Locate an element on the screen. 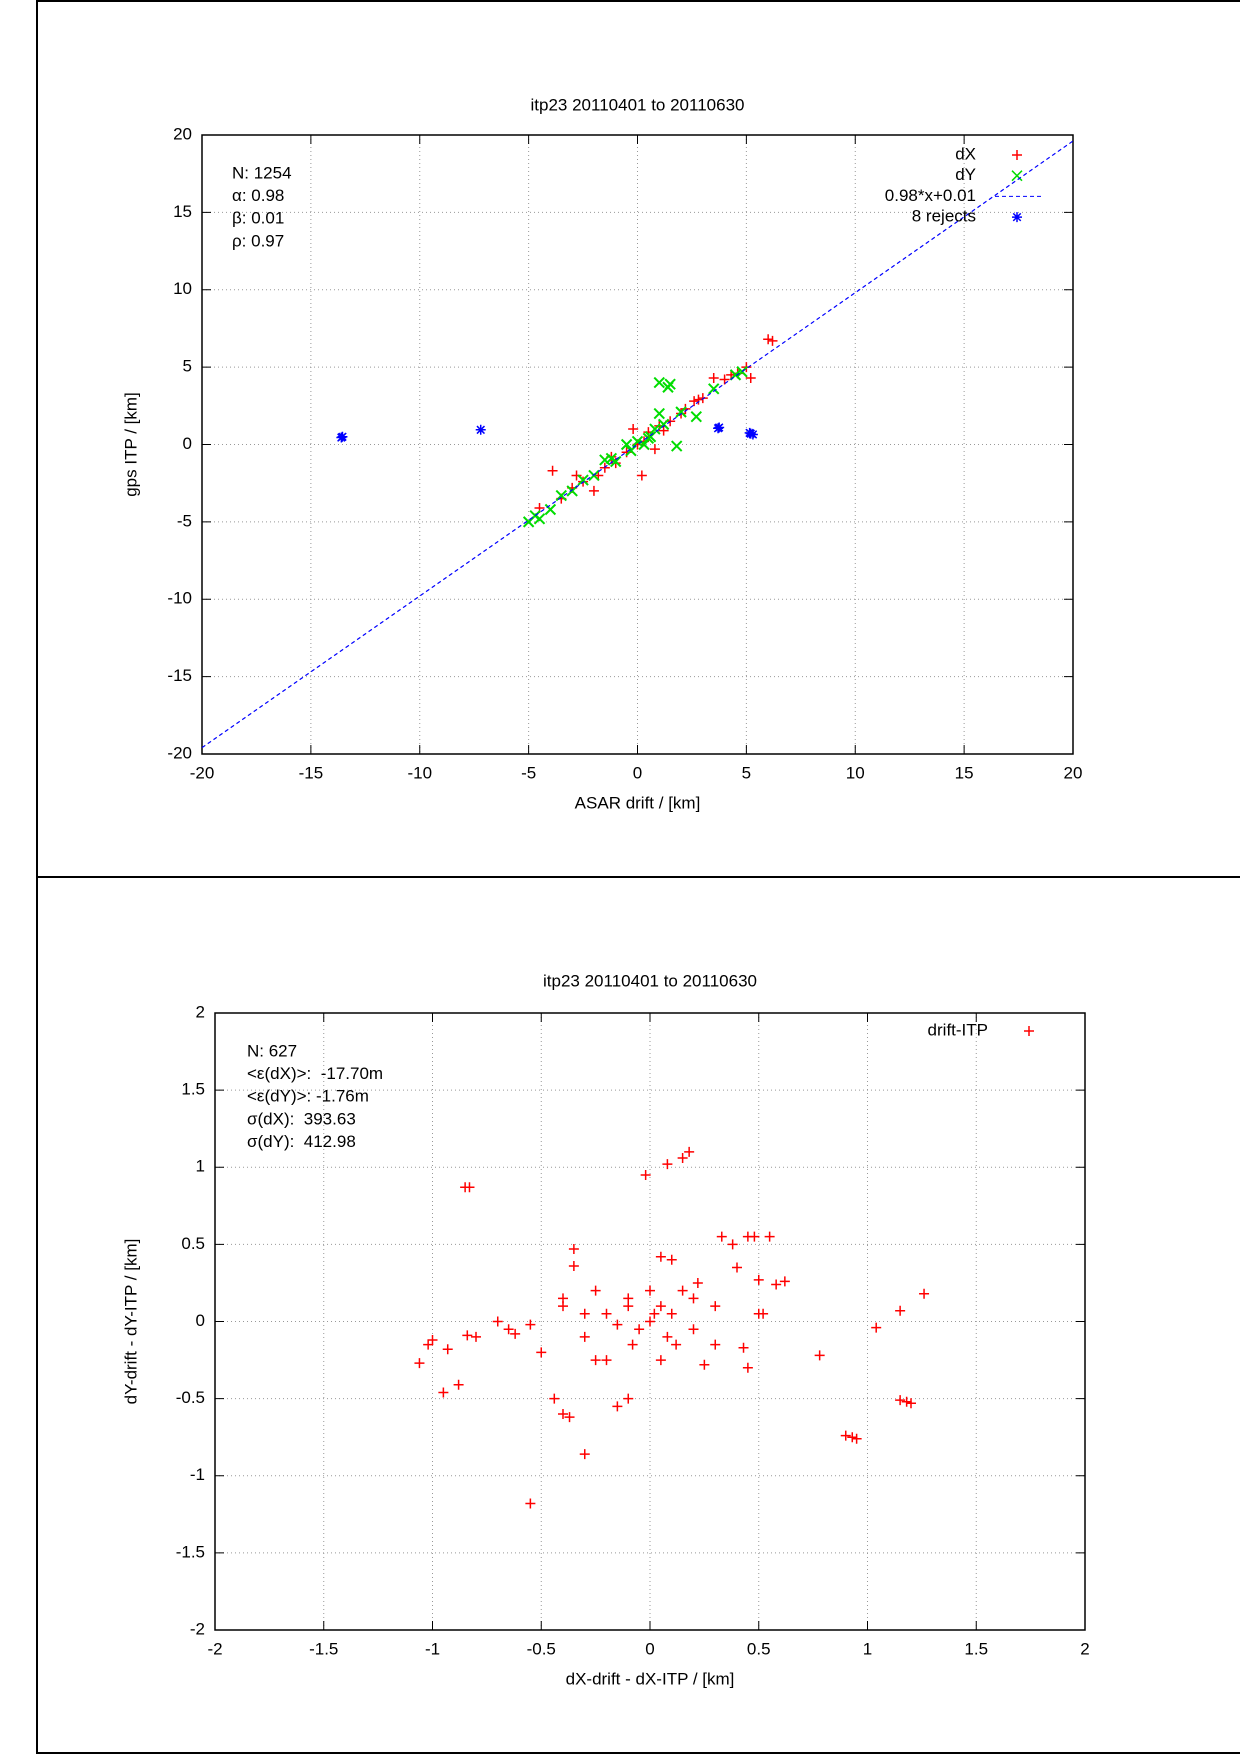  y-tick-label: 1 is located at coordinates (200, 1166).